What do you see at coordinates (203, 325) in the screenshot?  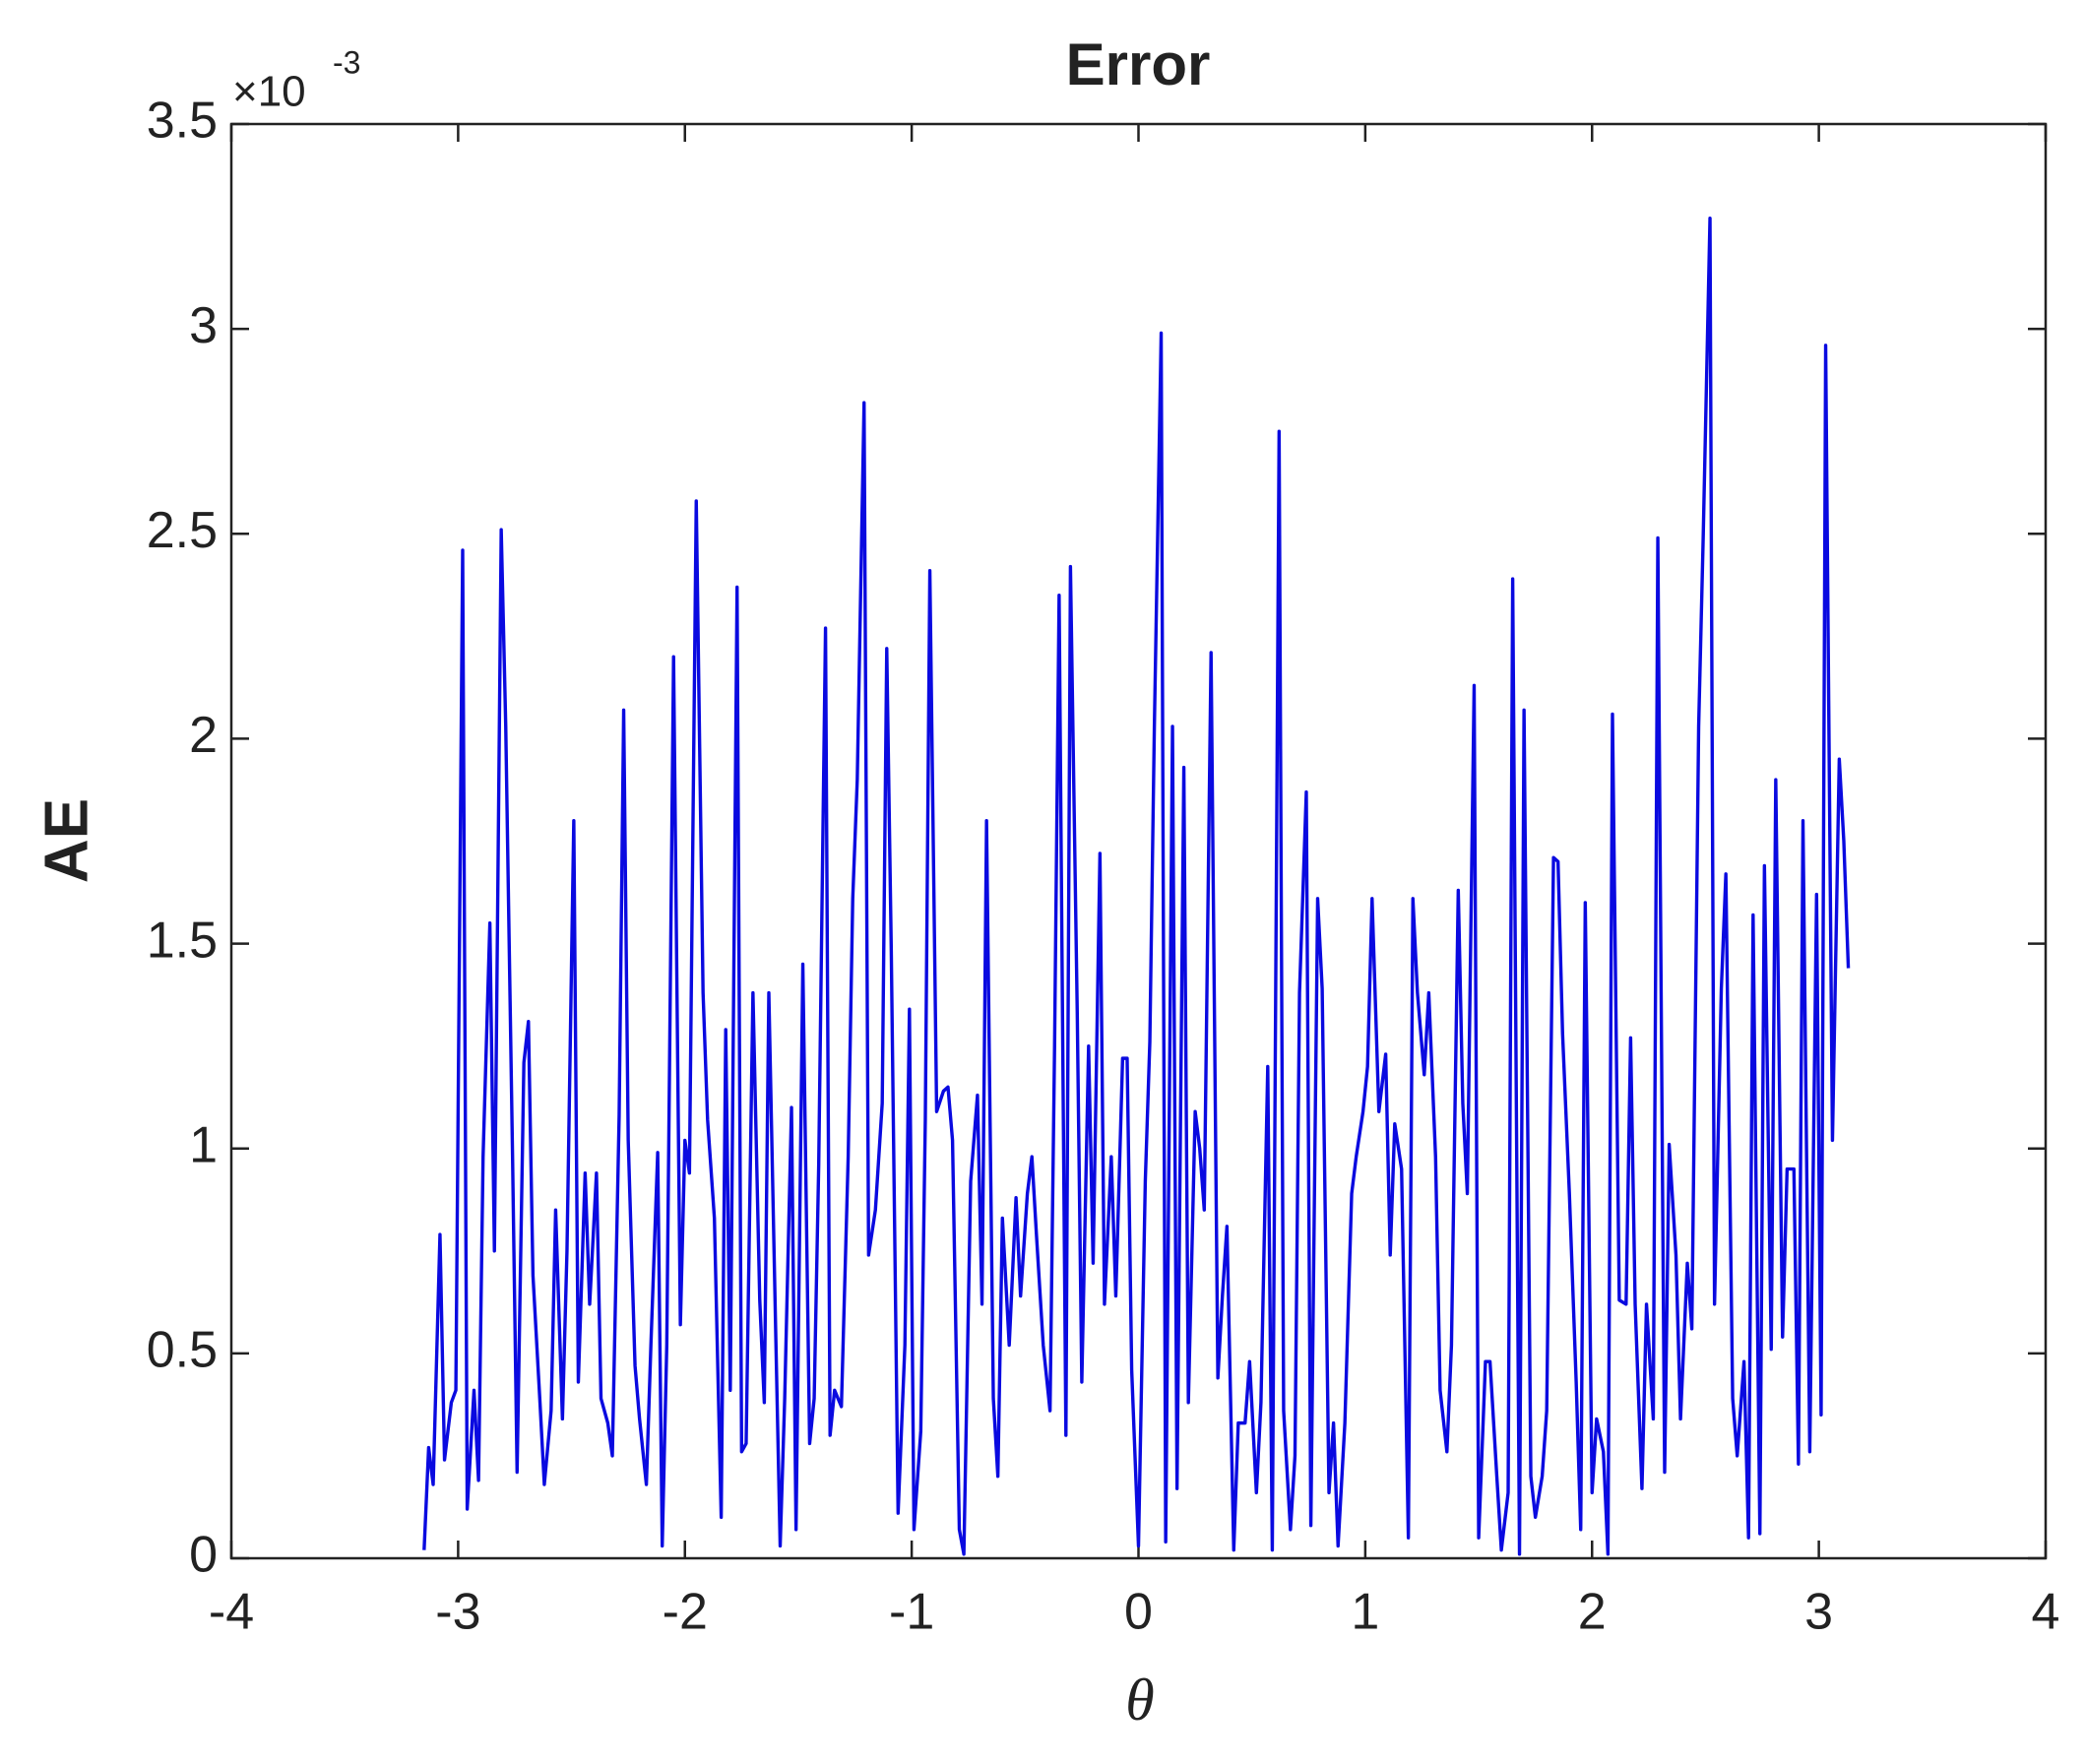 I see `y-tick-label: 3` at bounding box center [203, 325].